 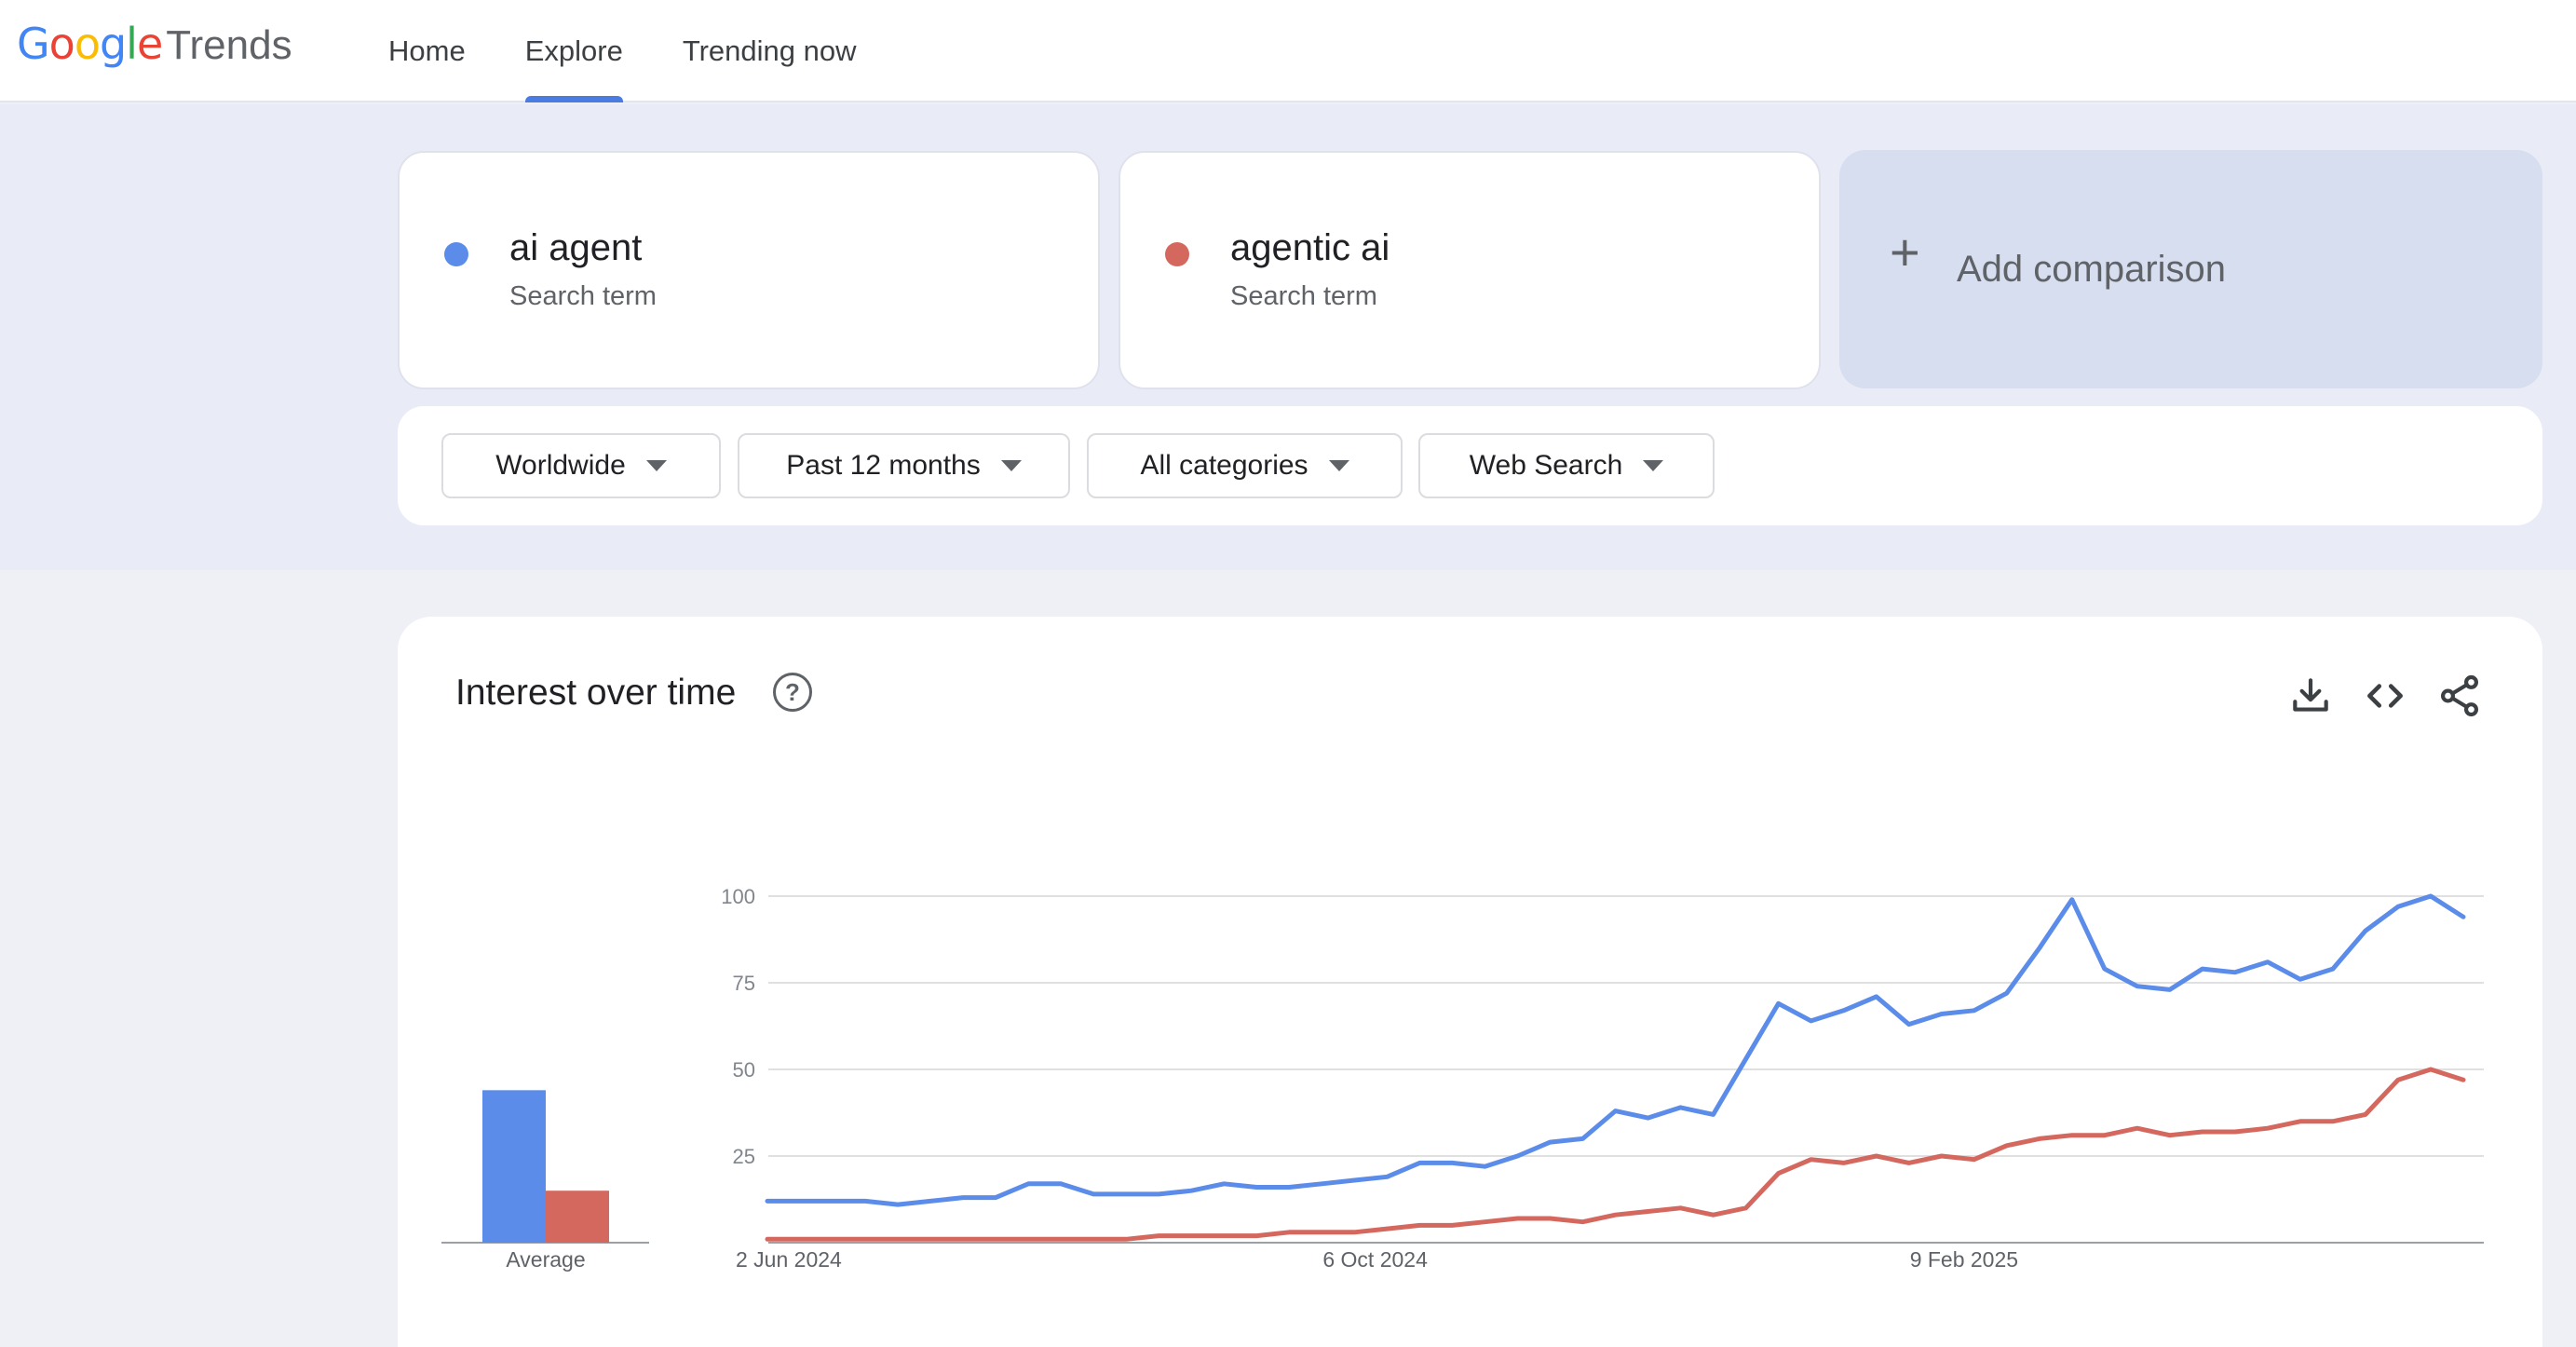 What do you see at coordinates (792, 692) in the screenshot?
I see `help-icon: ?` at bounding box center [792, 692].